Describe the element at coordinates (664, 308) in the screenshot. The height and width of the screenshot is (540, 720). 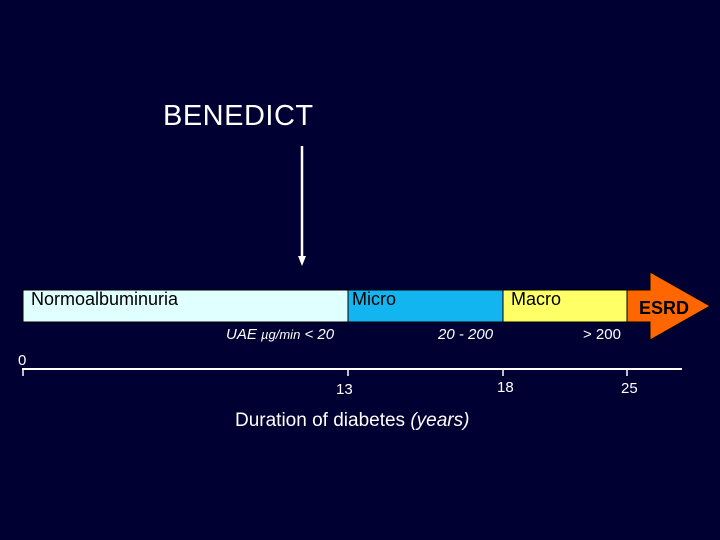
I see `esrd-label: ESRD` at that location.